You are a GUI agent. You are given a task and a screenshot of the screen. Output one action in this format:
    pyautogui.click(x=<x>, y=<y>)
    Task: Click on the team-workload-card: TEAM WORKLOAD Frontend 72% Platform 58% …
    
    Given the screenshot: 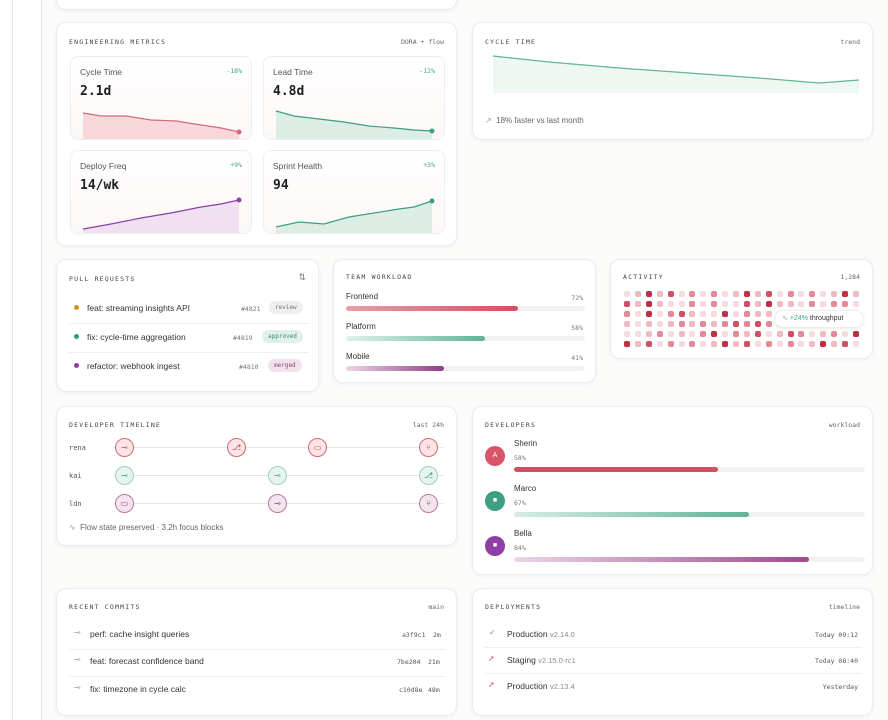 What is the action you would take?
    pyautogui.click(x=464, y=321)
    